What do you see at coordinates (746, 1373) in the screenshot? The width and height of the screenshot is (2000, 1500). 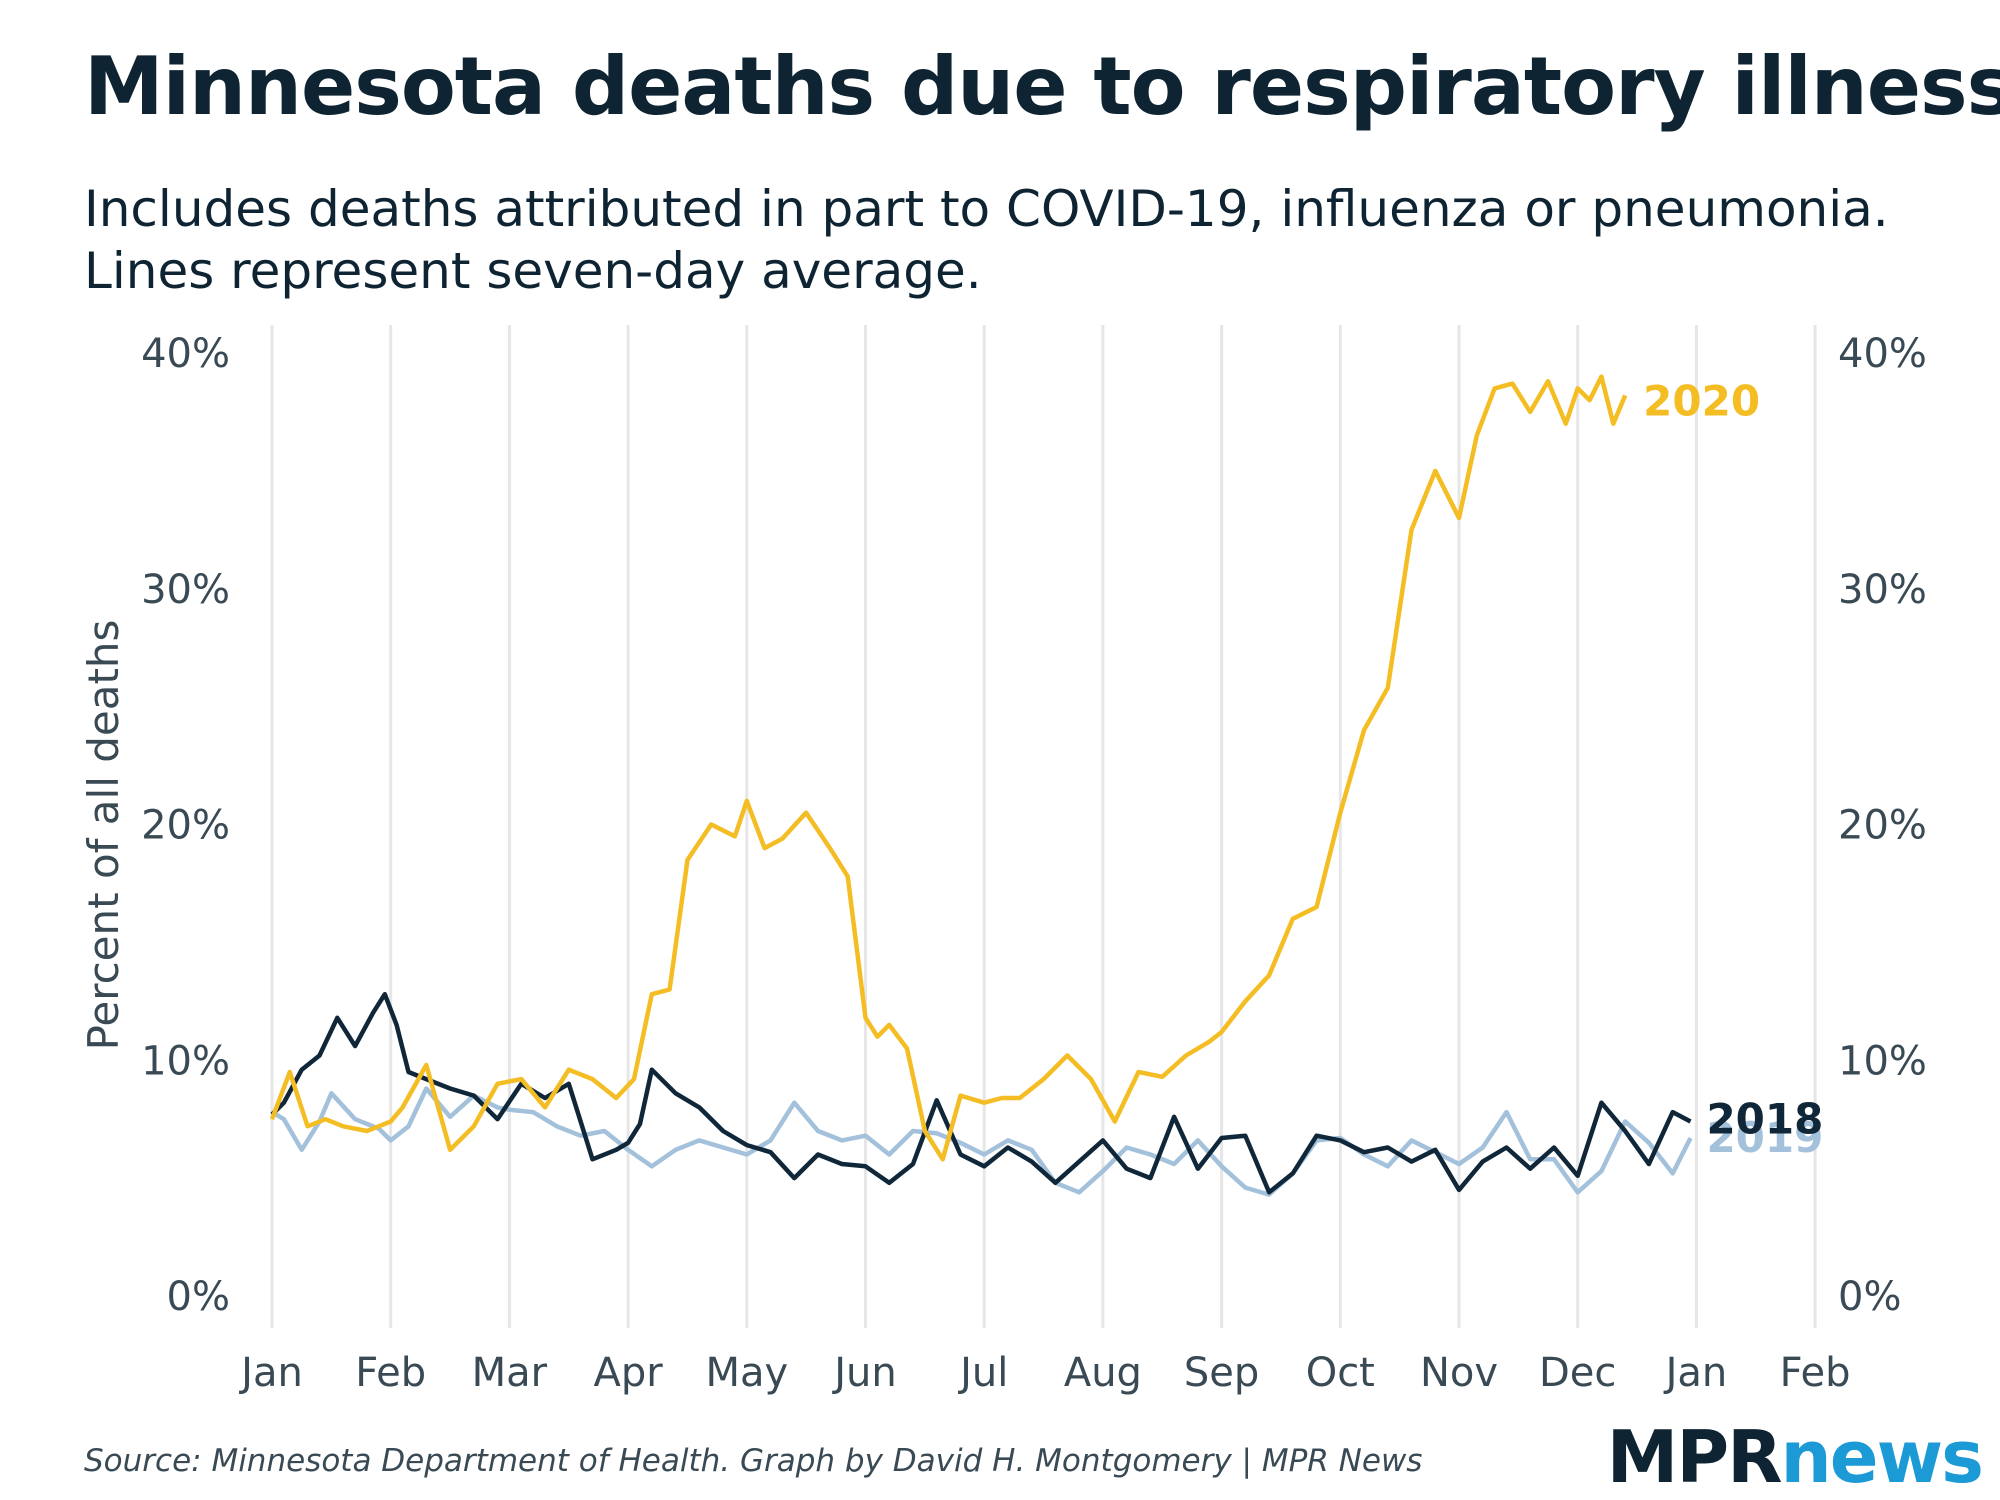 I see `x-tick-label: May` at bounding box center [746, 1373].